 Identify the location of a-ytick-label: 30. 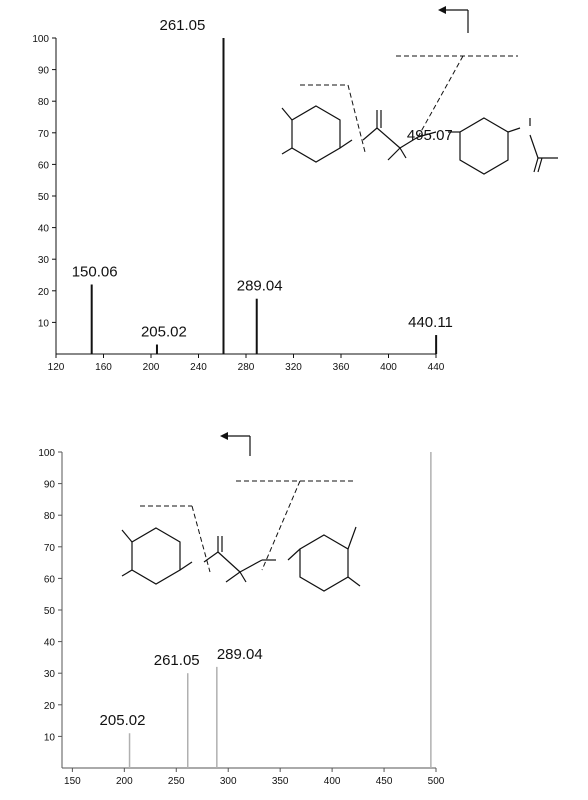
(44, 260).